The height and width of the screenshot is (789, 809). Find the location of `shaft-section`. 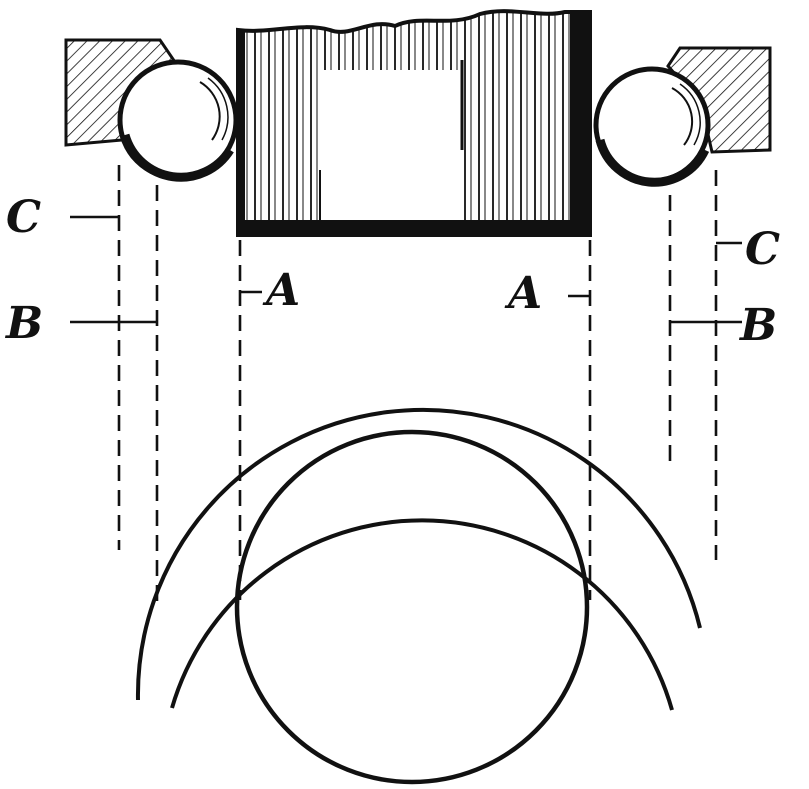

shaft-section is located at coordinates (414, 123).